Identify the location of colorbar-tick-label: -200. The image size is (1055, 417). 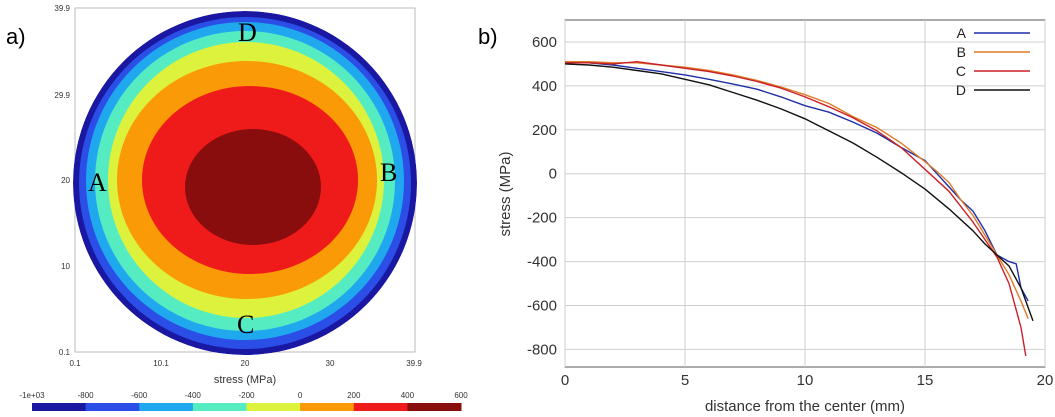
(246, 395).